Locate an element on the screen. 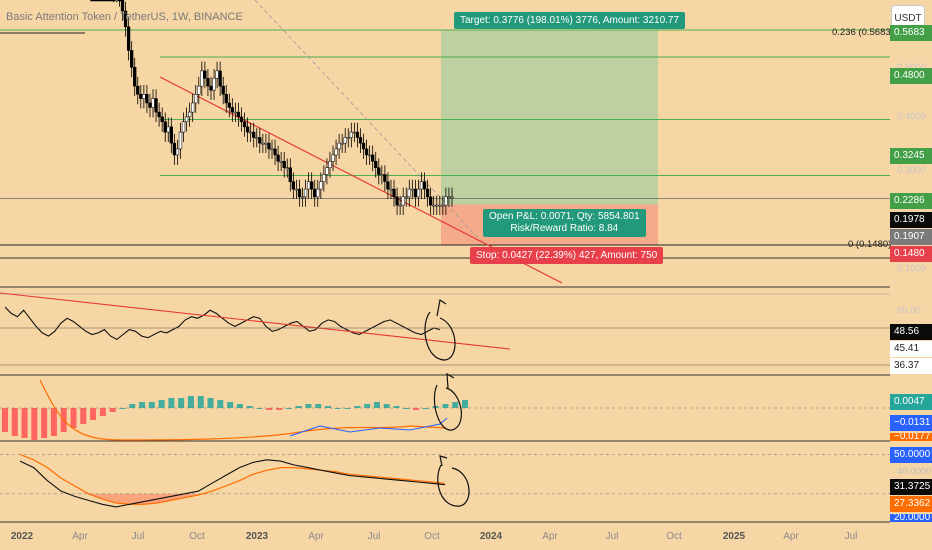 This screenshot has width=932, height=550. stoch-badge-lower: 20.0000 is located at coordinates (911, 518).